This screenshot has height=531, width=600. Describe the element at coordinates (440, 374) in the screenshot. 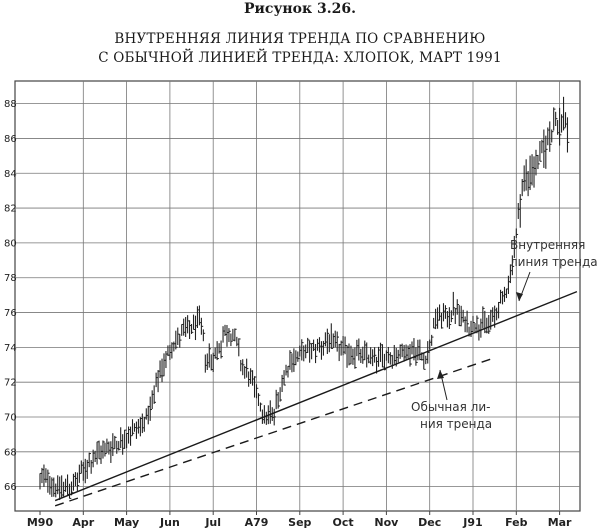

I see `regular-trendline-arrowhead` at that location.